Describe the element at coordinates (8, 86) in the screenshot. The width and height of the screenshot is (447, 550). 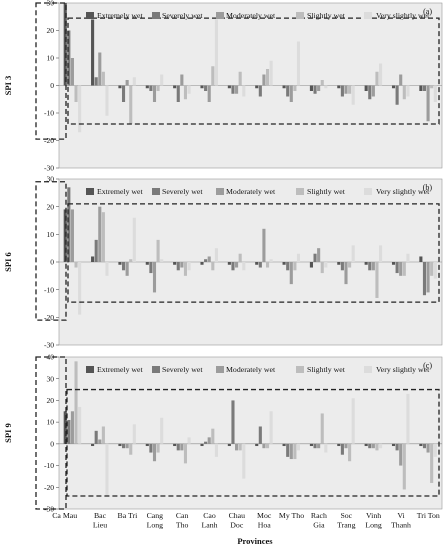
I see `y-axis-title: SPI 3` at that location.